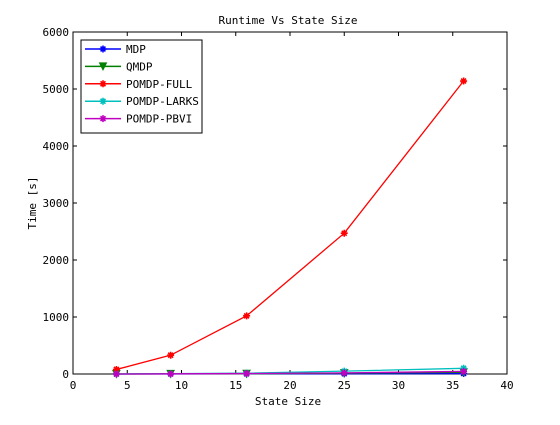  Describe the element at coordinates (136, 49) in the screenshot. I see `legend-label: MDP` at that location.